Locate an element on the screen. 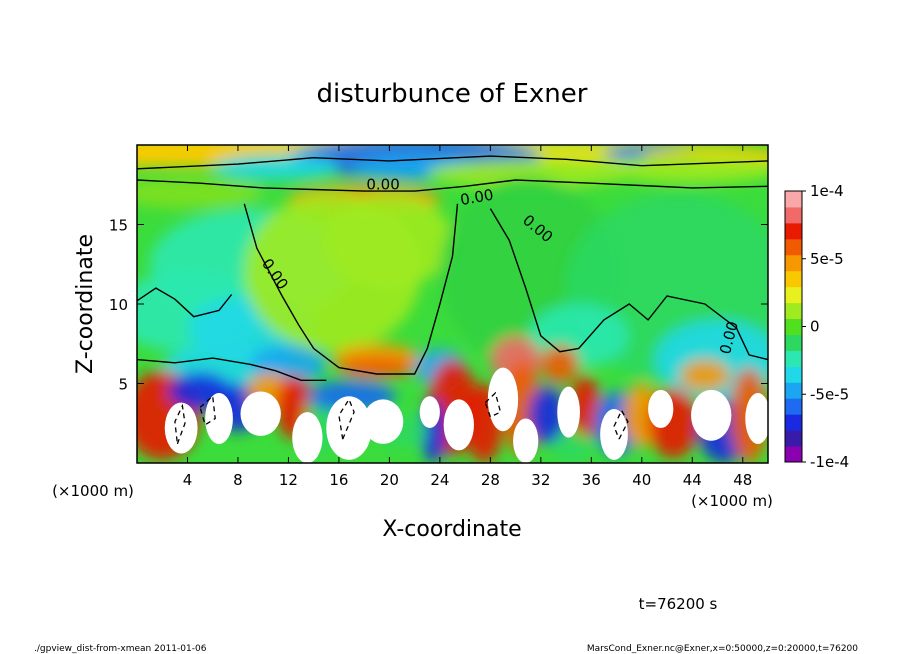 Image resolution: width=904 pixels, height=654 pixels. chart-title: disturbunce of Exner is located at coordinates (452, 94).